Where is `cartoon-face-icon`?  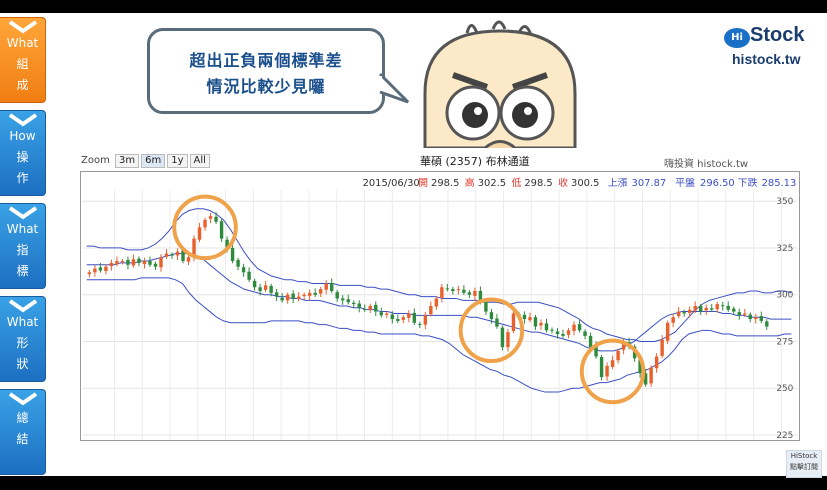 cartoon-face-icon is located at coordinates (500, 84).